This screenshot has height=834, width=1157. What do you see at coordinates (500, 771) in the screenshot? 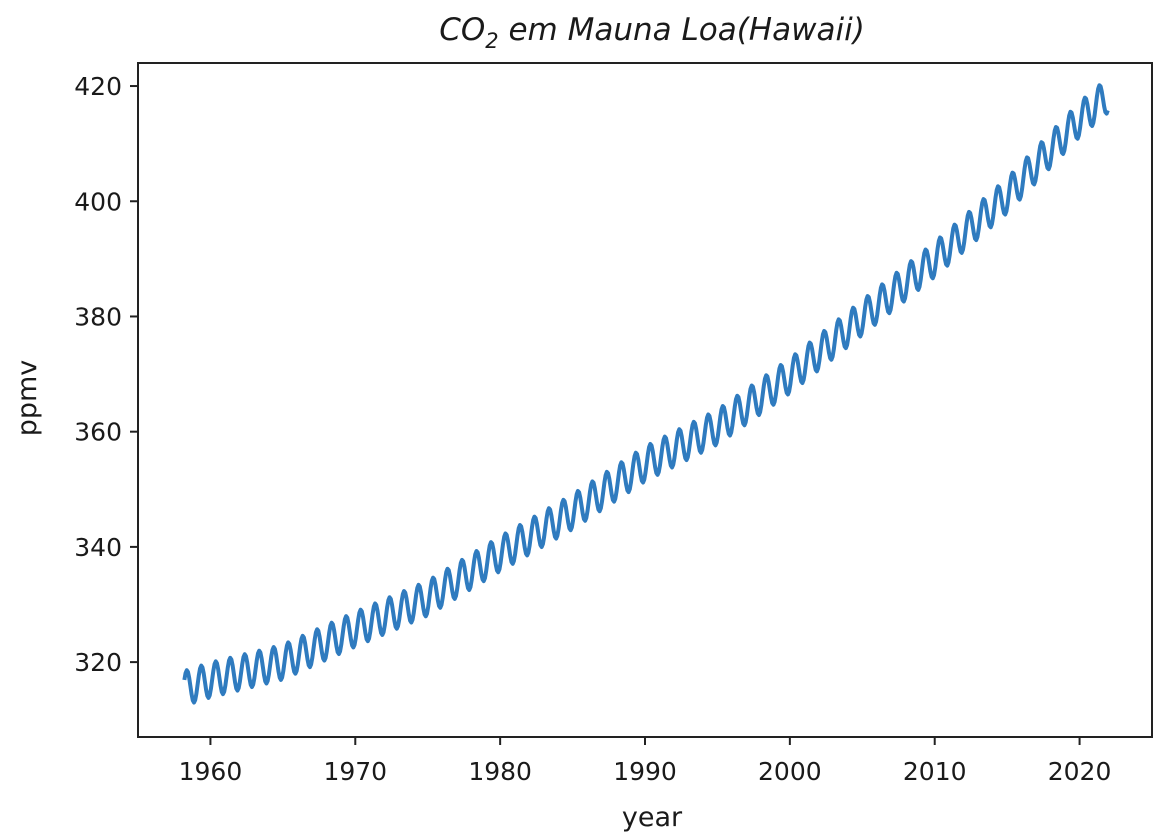
I see `x-tick-label: 1980` at bounding box center [500, 771].